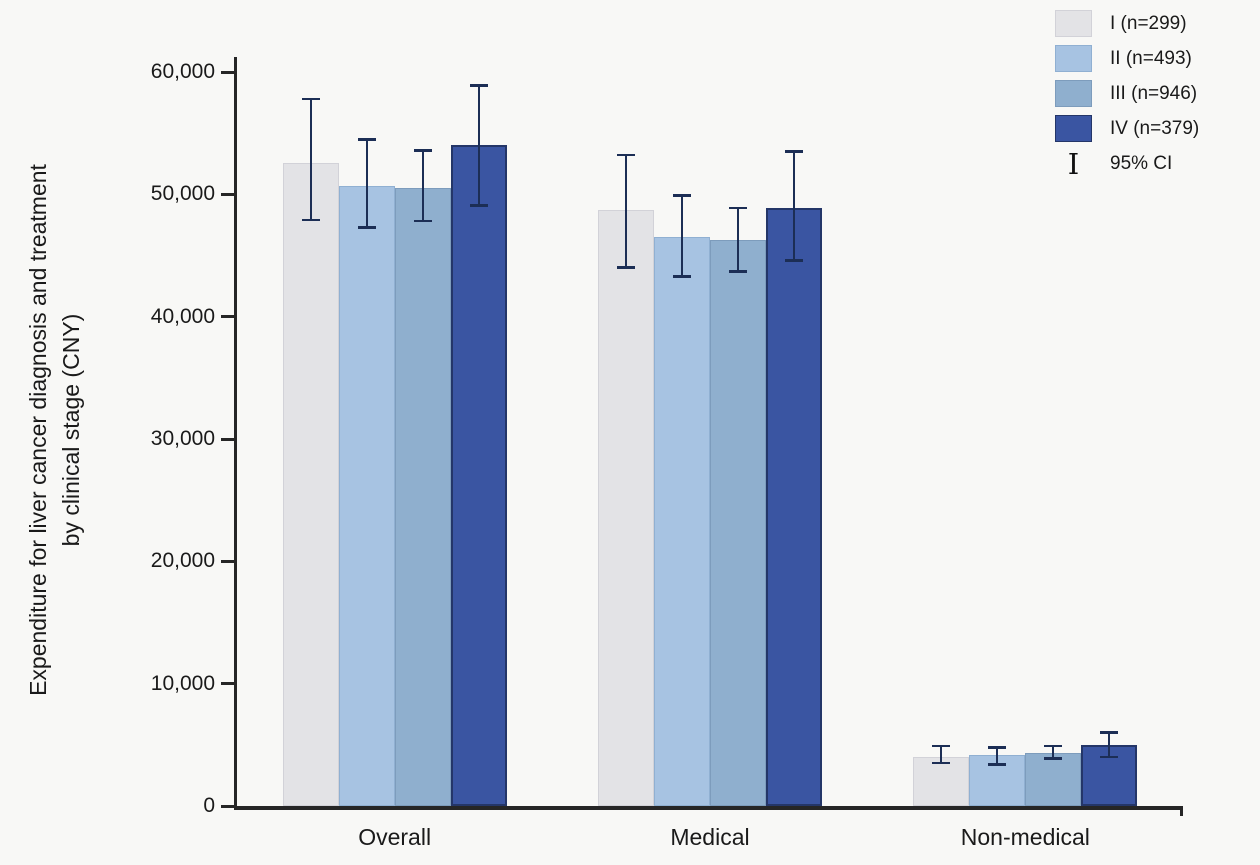 Image resolution: width=1260 pixels, height=865 pixels. I want to click on legend-label: I (n=299), so click(1148, 23).